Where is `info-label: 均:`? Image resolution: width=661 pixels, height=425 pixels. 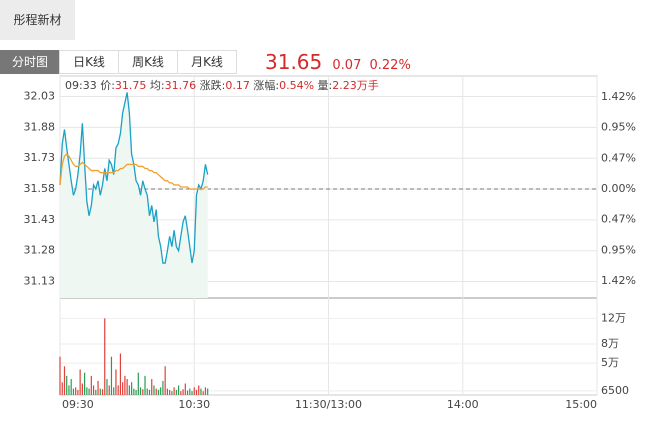
info-label: 均: is located at coordinates (157, 85).